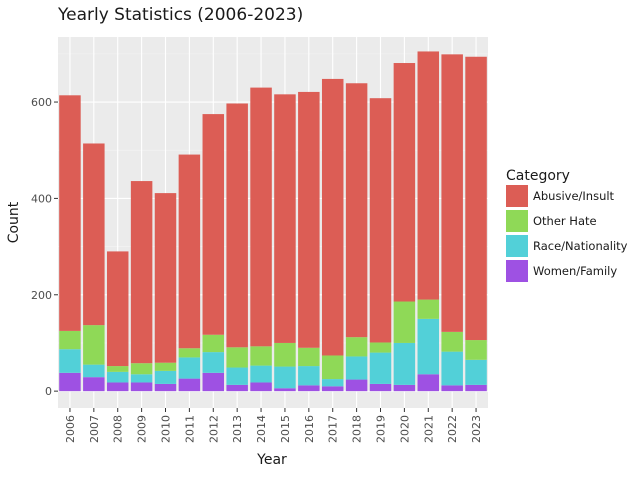 Image resolution: width=640 pixels, height=480 pixels. I want to click on x-tick-label: 2021, so click(428, 429).